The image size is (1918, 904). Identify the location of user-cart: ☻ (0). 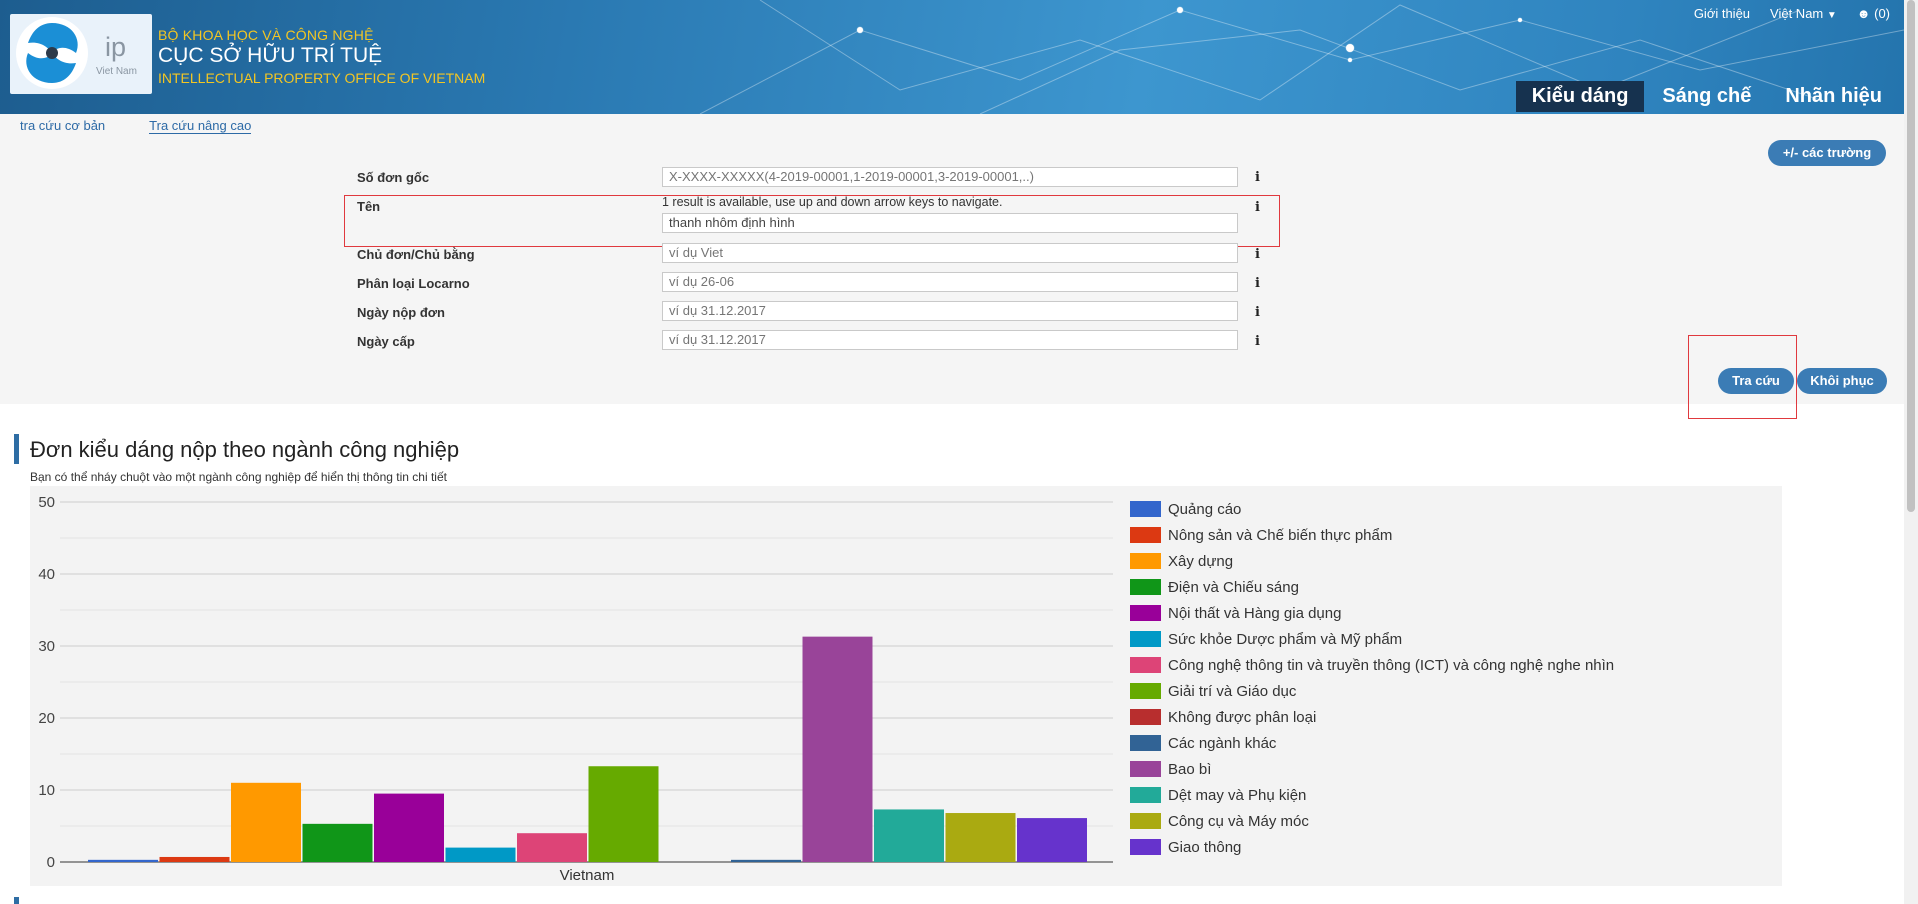
(1873, 13).